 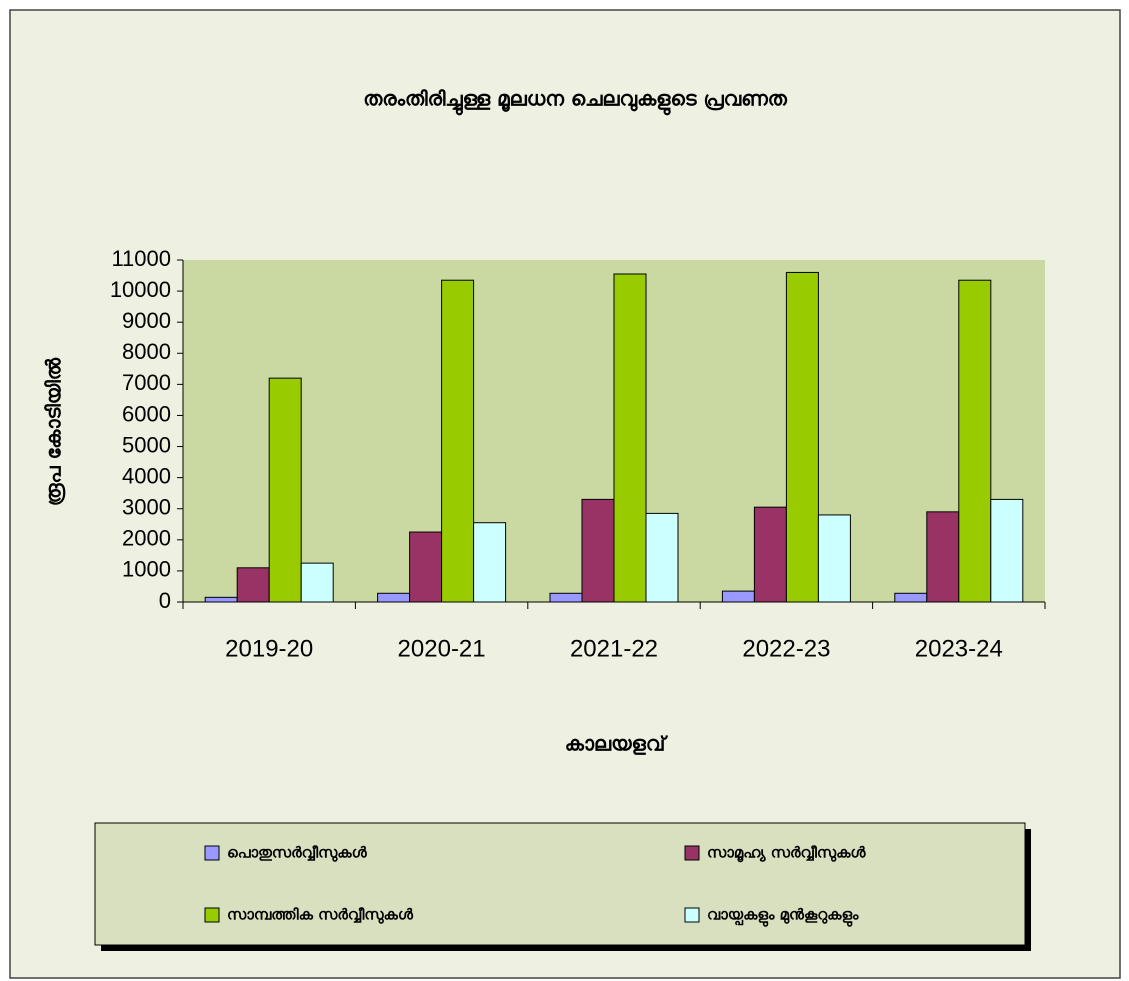 I want to click on x-tick-label: 2021-22, so click(x=614, y=648).